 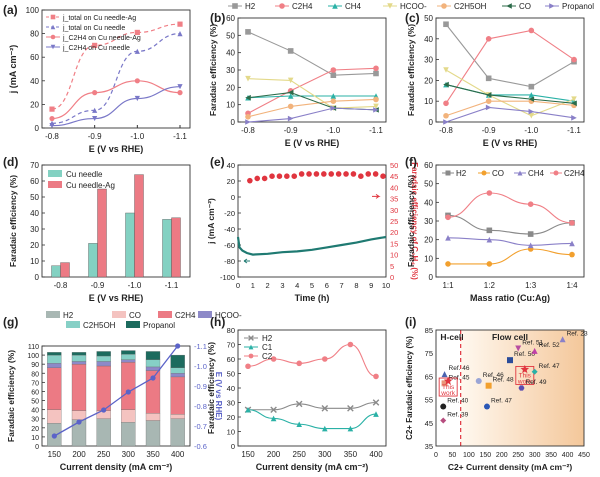 What do you see at coordinates (525, 6) in the screenshot?
I see `legend-entry: CO` at bounding box center [525, 6].